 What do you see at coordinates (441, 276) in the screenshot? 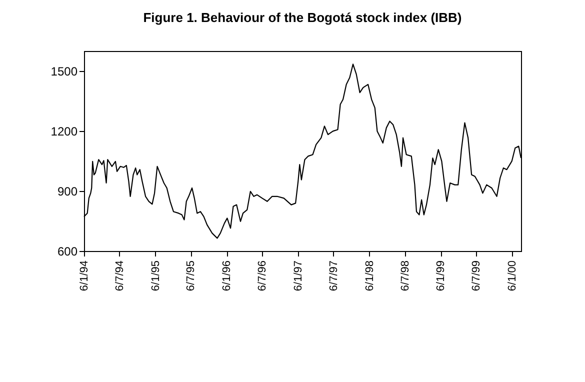
I see `x-tick-label: 6/1/99` at bounding box center [441, 276].